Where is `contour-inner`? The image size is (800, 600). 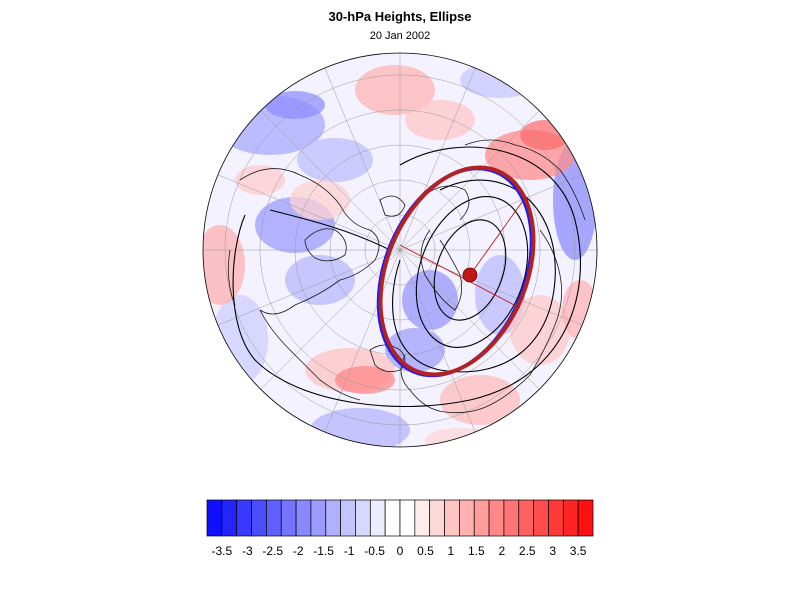
contour-inner is located at coordinates (472, 272).